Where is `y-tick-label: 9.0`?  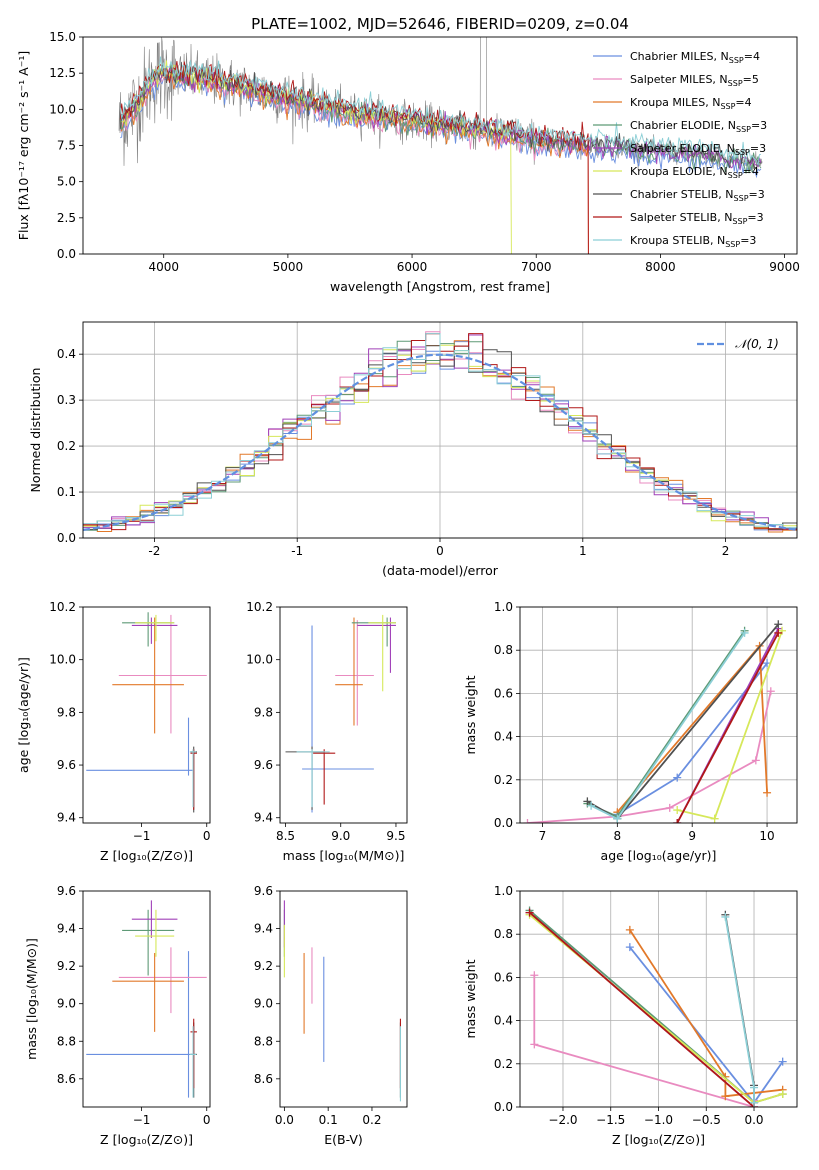
y-tick-label: 9.0 is located at coordinates (263, 1004).